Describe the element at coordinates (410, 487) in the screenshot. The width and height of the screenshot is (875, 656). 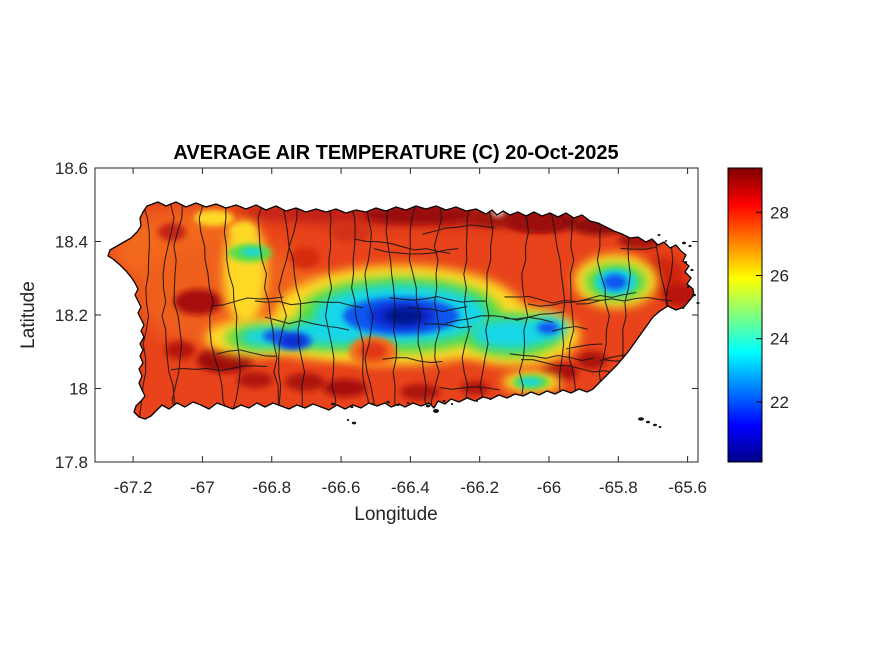
I see `x-tick-label: -66.4` at that location.